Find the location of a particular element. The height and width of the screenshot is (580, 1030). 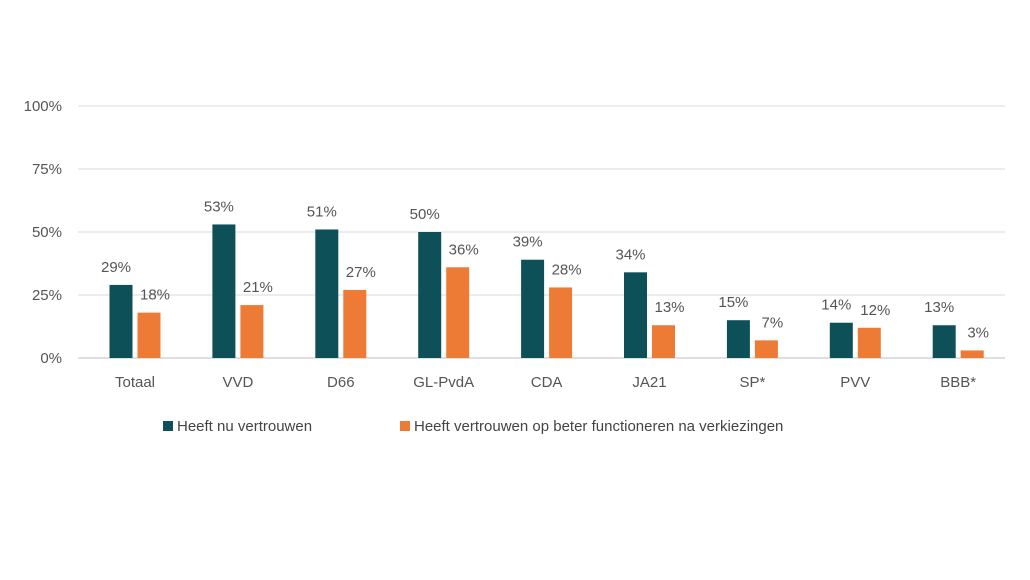

y-tick-label: 0% is located at coordinates (51, 358).